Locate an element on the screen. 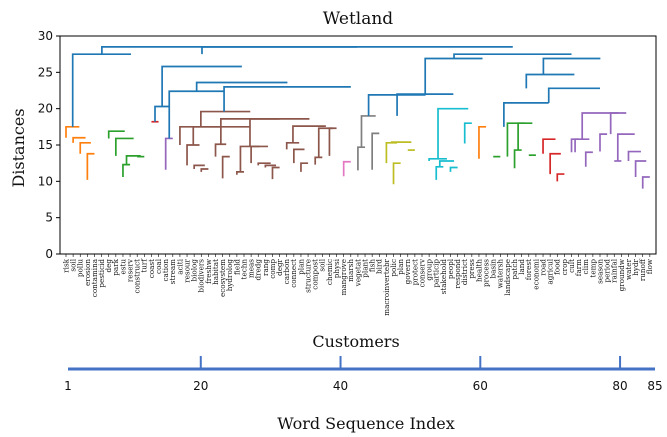 The width and height of the screenshot is (667, 437). leaf-label: hydrolog is located at coordinates (229, 275).